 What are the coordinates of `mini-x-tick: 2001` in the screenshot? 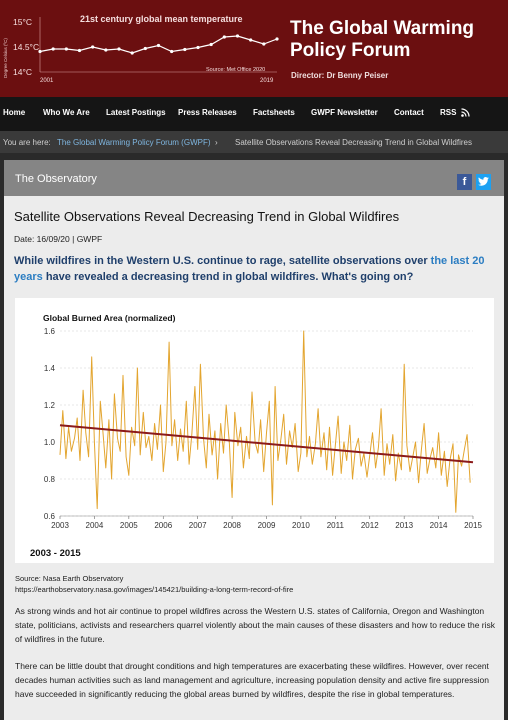 It's located at (47, 81).